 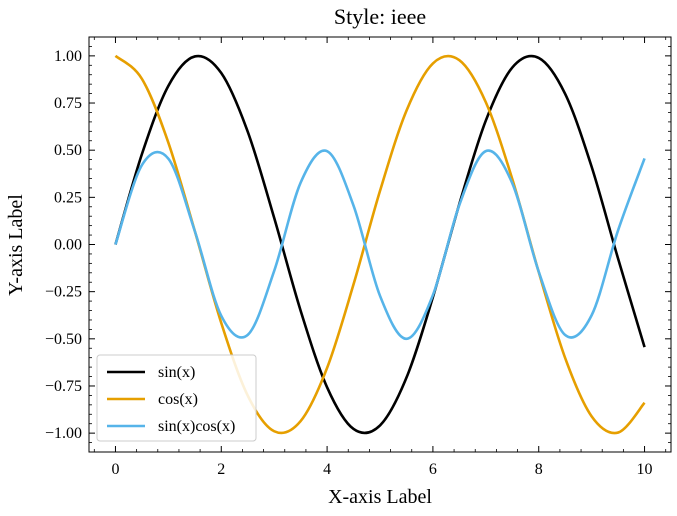 What do you see at coordinates (221, 469) in the screenshot?
I see `x-tick-label: 2` at bounding box center [221, 469].